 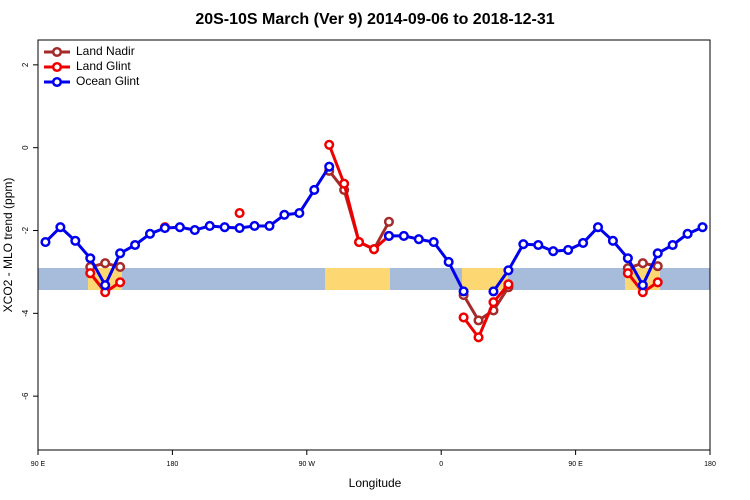 What do you see at coordinates (25, 64) in the screenshot?
I see `y-tick-label: 2` at bounding box center [25, 64].